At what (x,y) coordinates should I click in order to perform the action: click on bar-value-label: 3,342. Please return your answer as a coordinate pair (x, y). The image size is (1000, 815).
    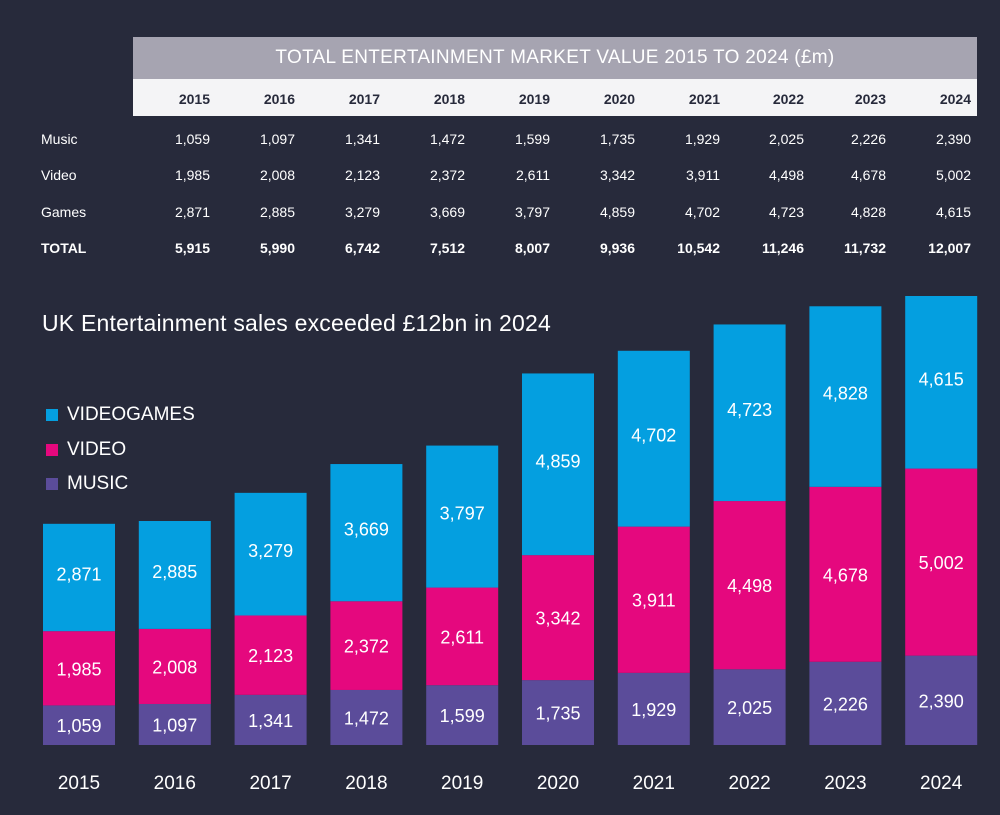
    Looking at the image, I should click on (557, 619).